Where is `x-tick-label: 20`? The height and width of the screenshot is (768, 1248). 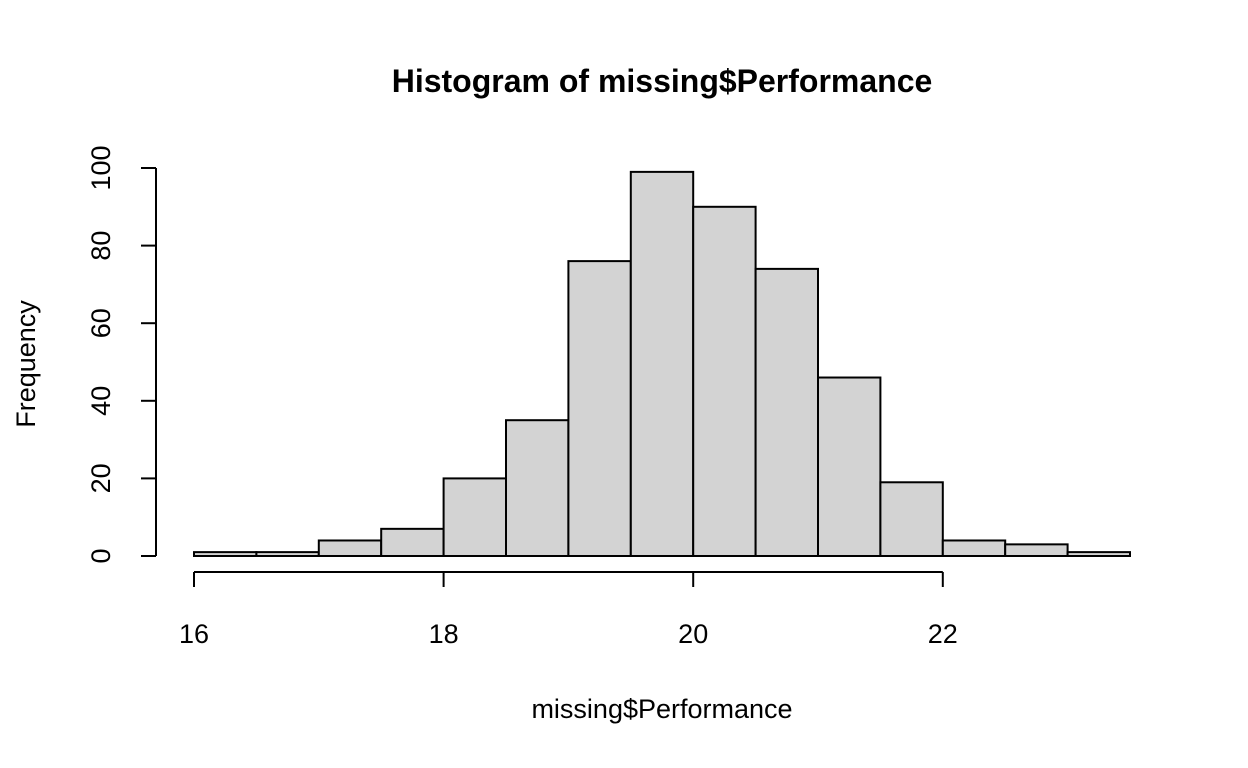 x-tick-label: 20 is located at coordinates (693, 634).